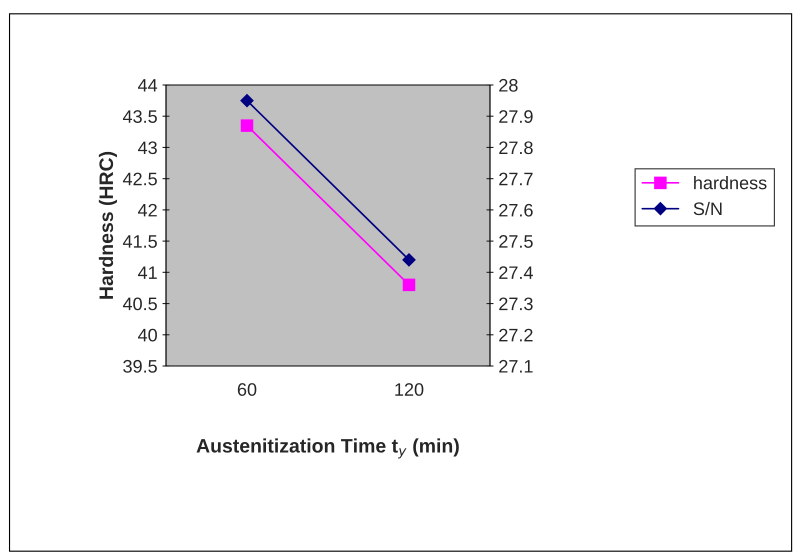 The height and width of the screenshot is (554, 794). What do you see at coordinates (516, 335) in the screenshot?
I see `y2-tick-label: 27.2` at bounding box center [516, 335].